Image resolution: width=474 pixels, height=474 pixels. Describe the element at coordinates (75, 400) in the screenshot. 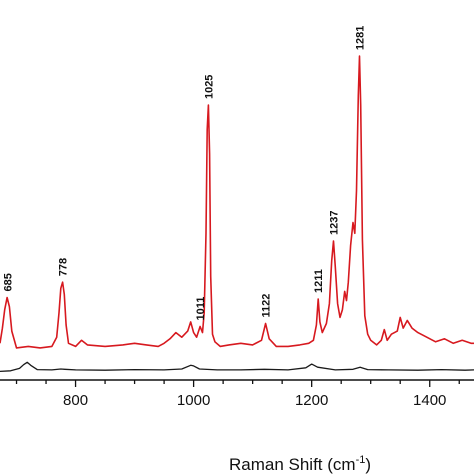

I see `x-tick-label: 800` at that location.